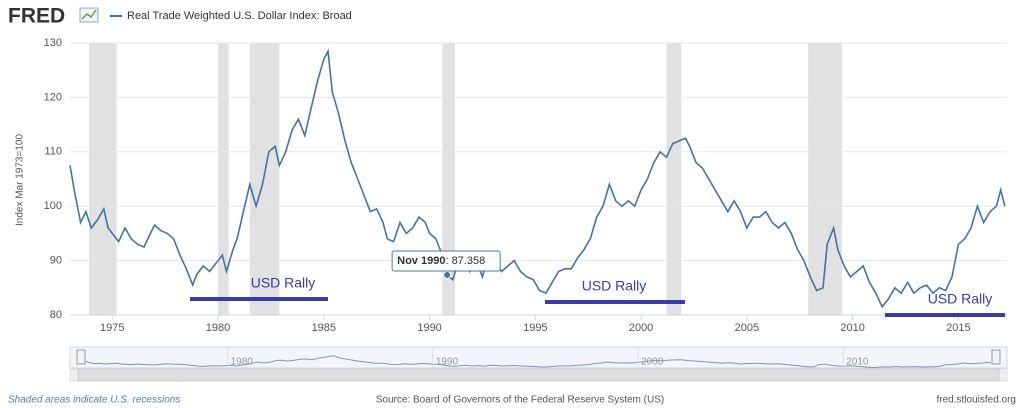 This screenshot has width=1024, height=408. I want to click on x-tick-label: 2000, so click(641, 328).